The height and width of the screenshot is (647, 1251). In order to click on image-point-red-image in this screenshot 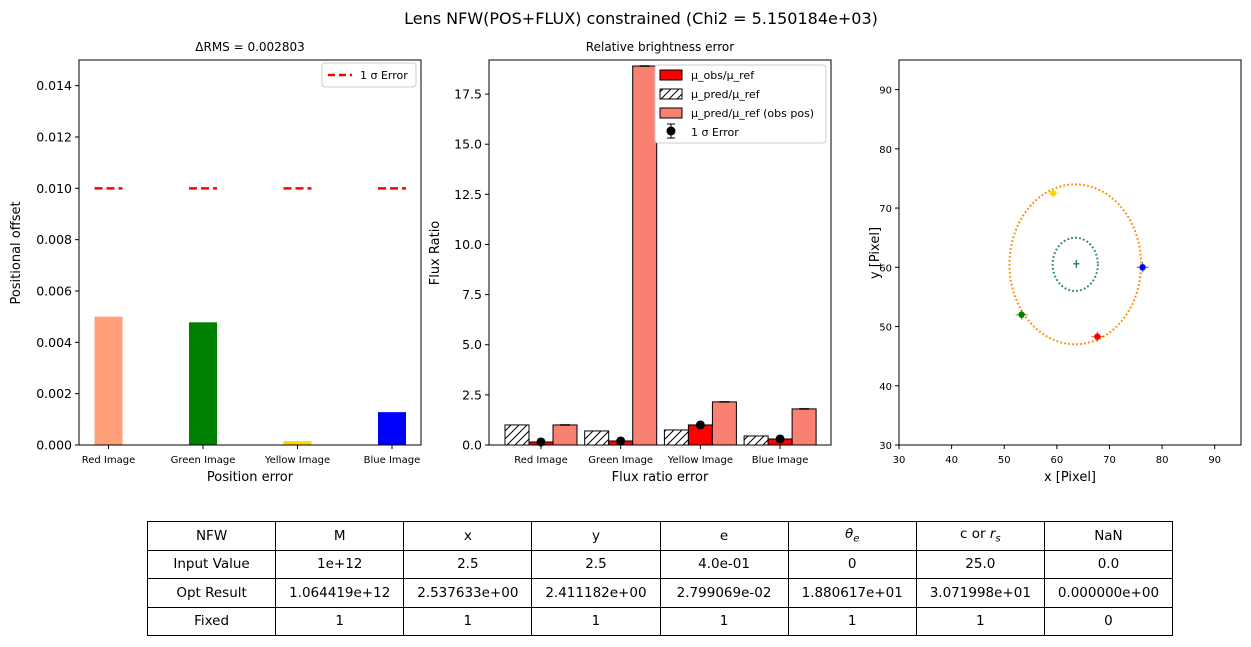, I will do `click(1097, 336)`.